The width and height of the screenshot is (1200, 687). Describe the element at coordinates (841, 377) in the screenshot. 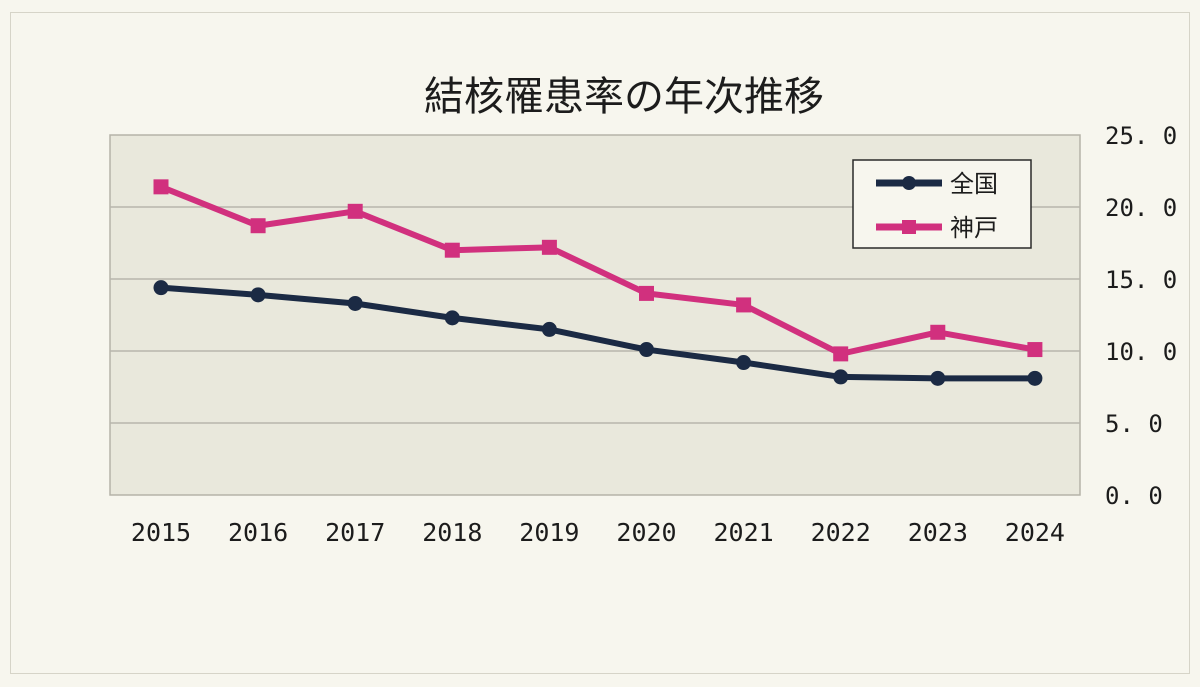

I see `data-point-s0-2022` at that location.